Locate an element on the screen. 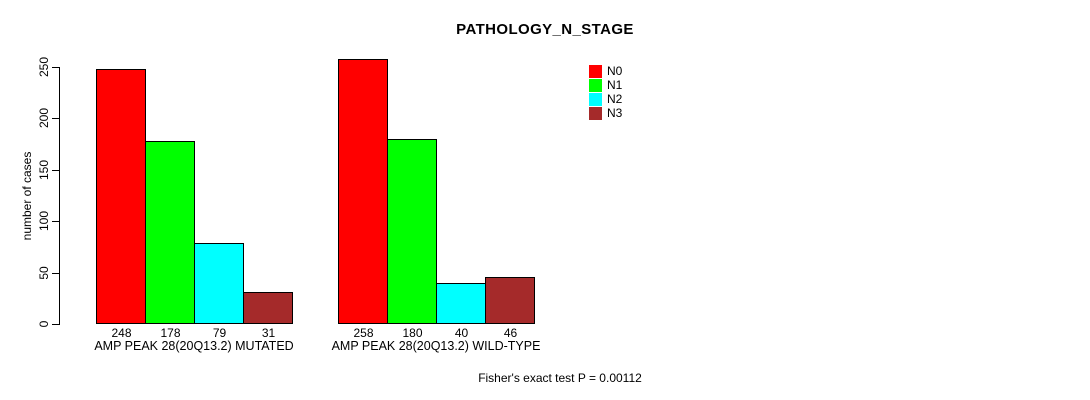  bar-value-label: 180 is located at coordinates (412, 333).